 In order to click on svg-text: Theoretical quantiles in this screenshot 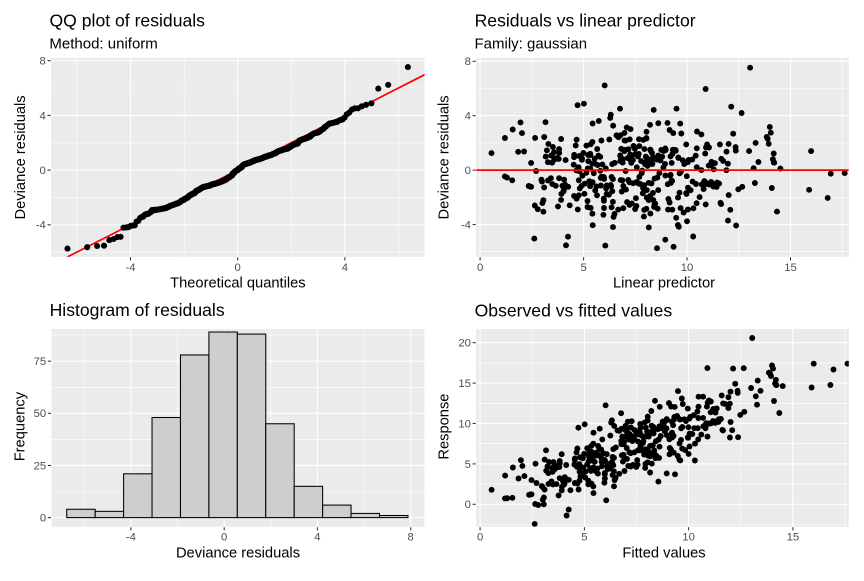, I will do `click(238, 283)`.